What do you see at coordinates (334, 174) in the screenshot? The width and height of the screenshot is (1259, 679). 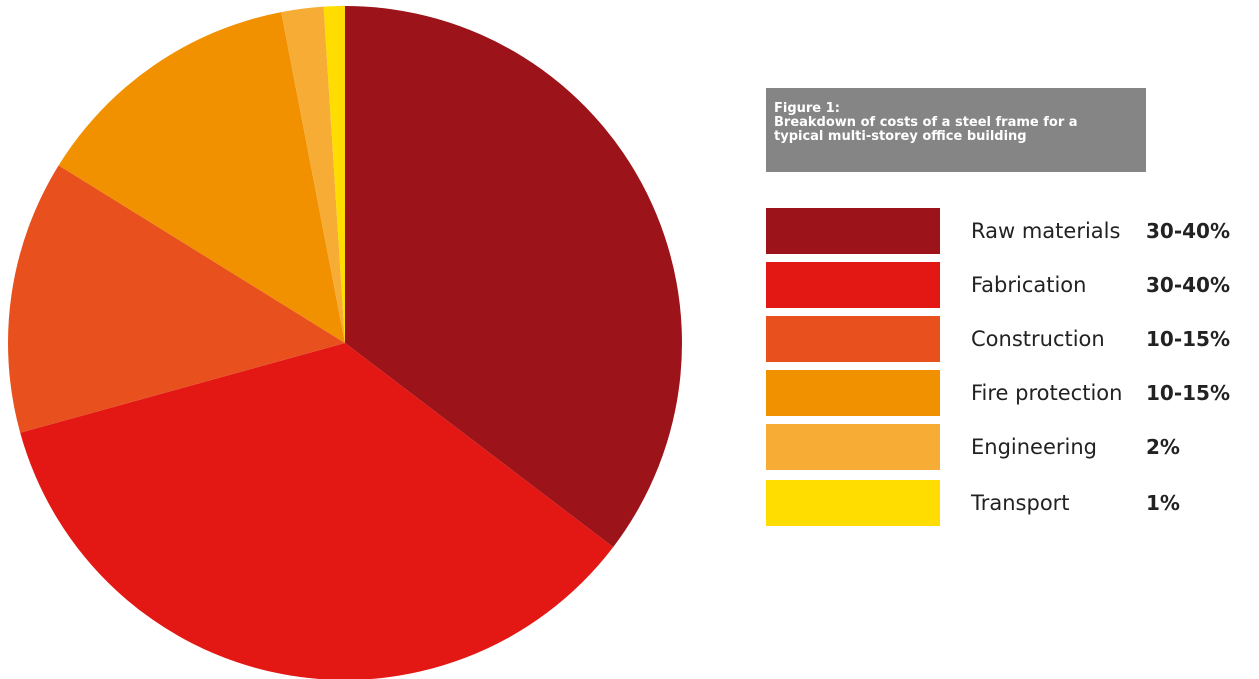 I see `pie-slice-transport` at bounding box center [334, 174].